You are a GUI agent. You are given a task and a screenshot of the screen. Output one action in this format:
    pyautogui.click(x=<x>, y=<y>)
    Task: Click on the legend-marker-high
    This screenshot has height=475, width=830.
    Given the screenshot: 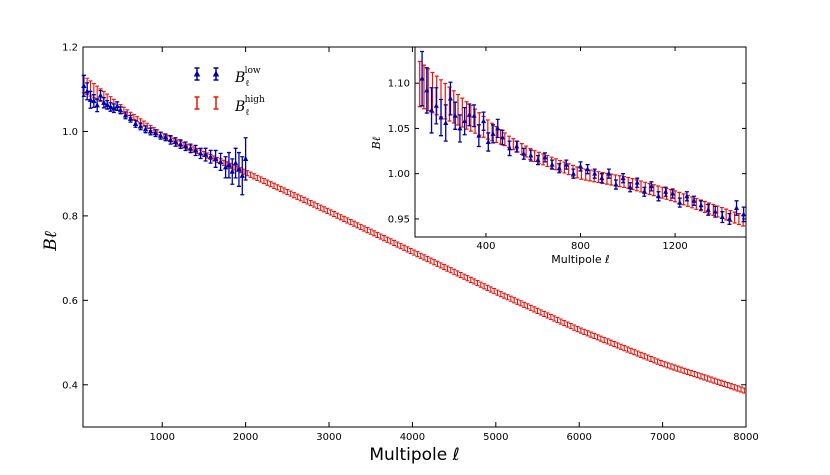 What is the action you would take?
    pyautogui.click(x=206, y=103)
    